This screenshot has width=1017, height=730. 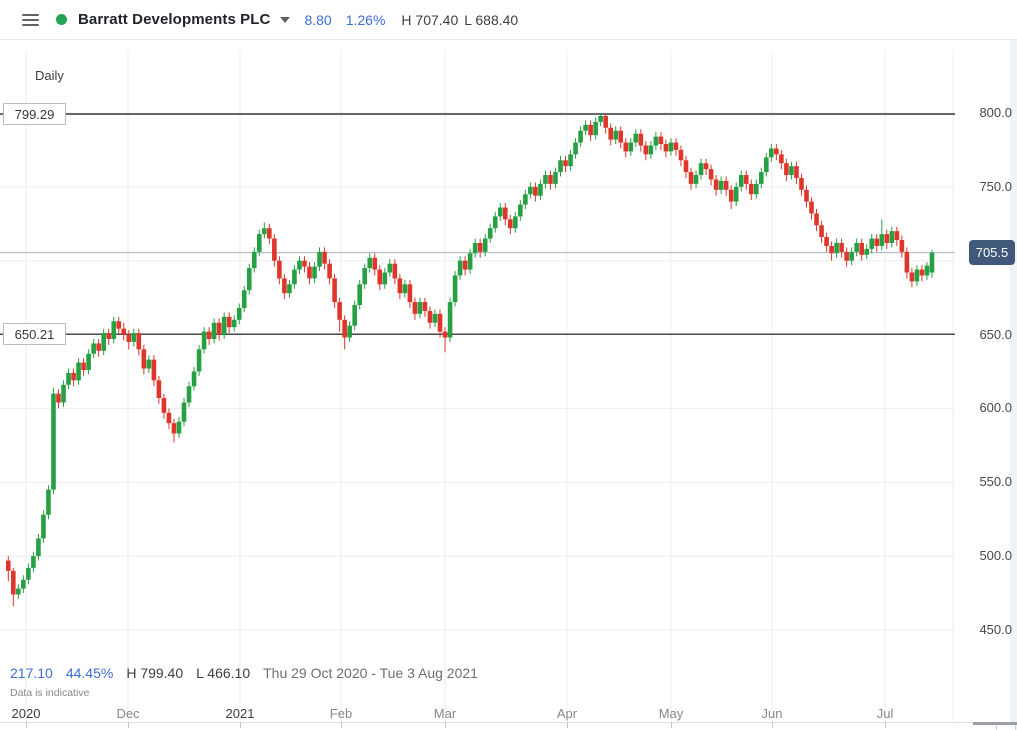 I want to click on header-change: 8.80, so click(x=318, y=19).